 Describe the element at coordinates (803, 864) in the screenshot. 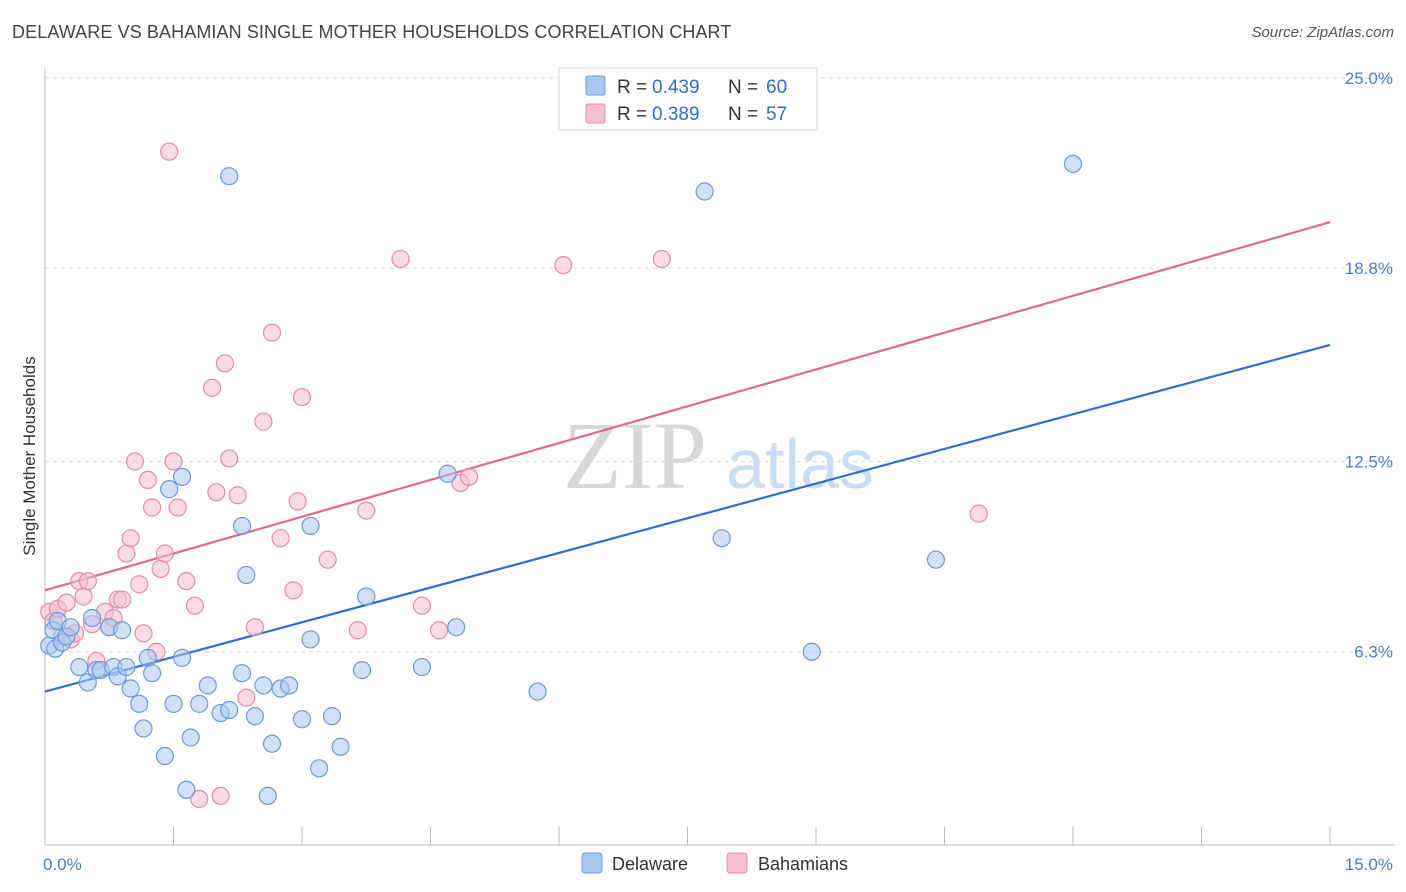

I see `legend-label-bahamians: Bahamians` at that location.